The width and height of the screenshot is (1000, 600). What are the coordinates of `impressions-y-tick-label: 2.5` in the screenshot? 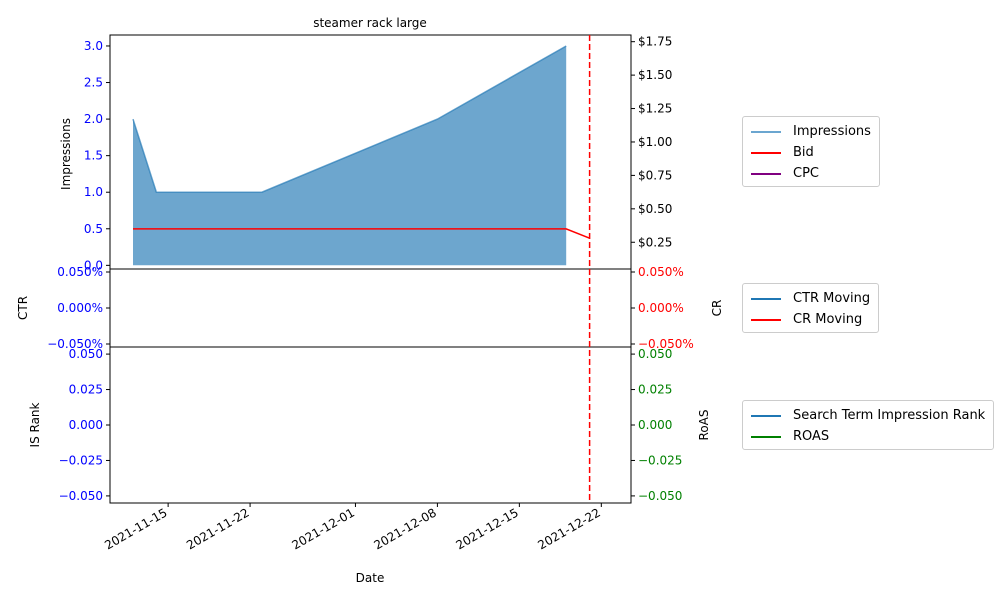 It's located at (93, 83).